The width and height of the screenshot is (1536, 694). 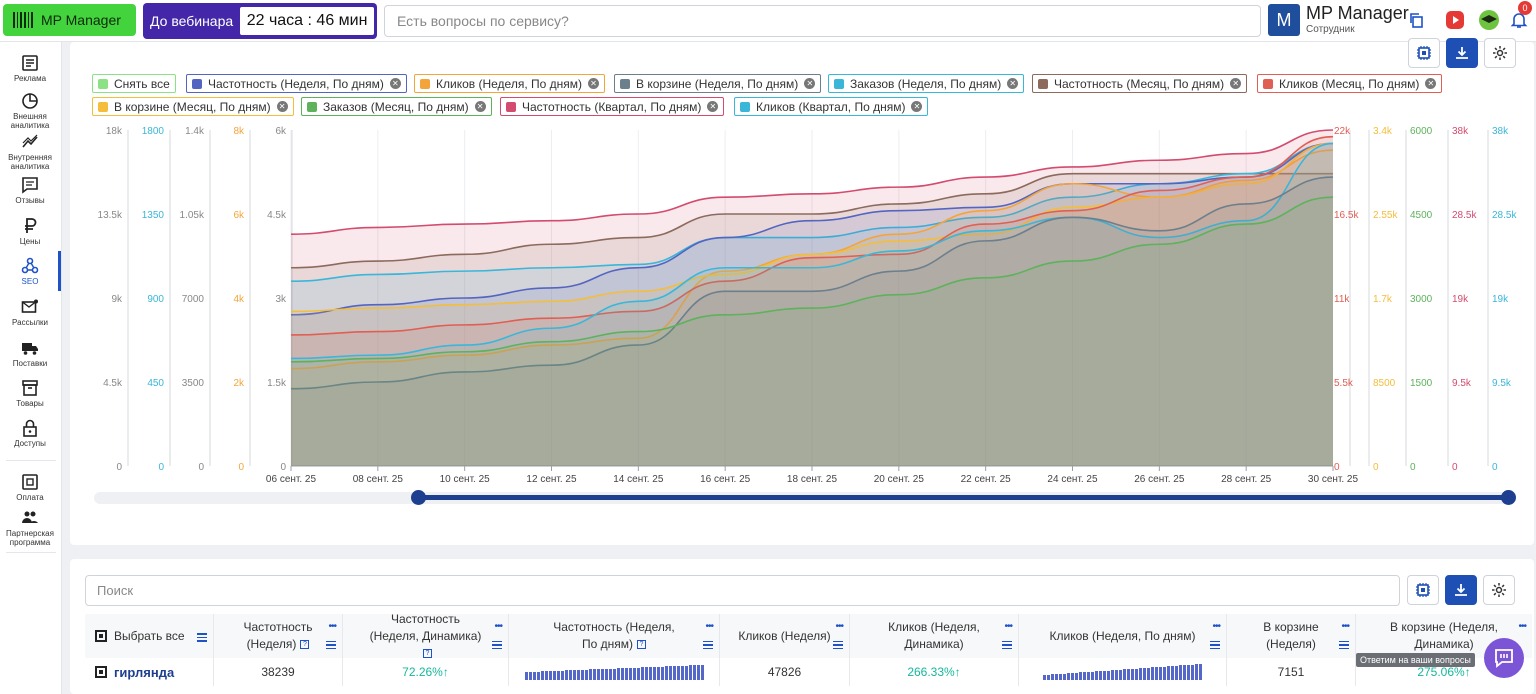 I want to click on x-tick-label: 28 сент. 25, so click(x=1246, y=479).